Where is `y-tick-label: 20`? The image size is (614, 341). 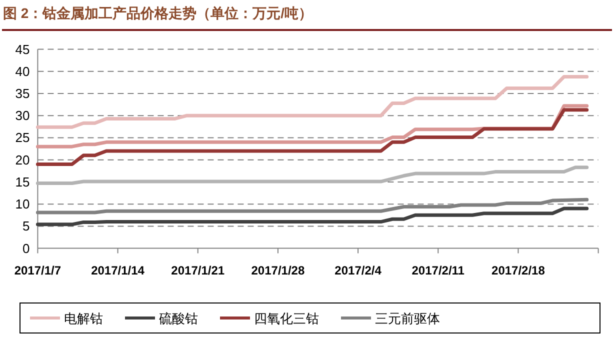 y-tick-label: 20 is located at coordinates (22, 160).